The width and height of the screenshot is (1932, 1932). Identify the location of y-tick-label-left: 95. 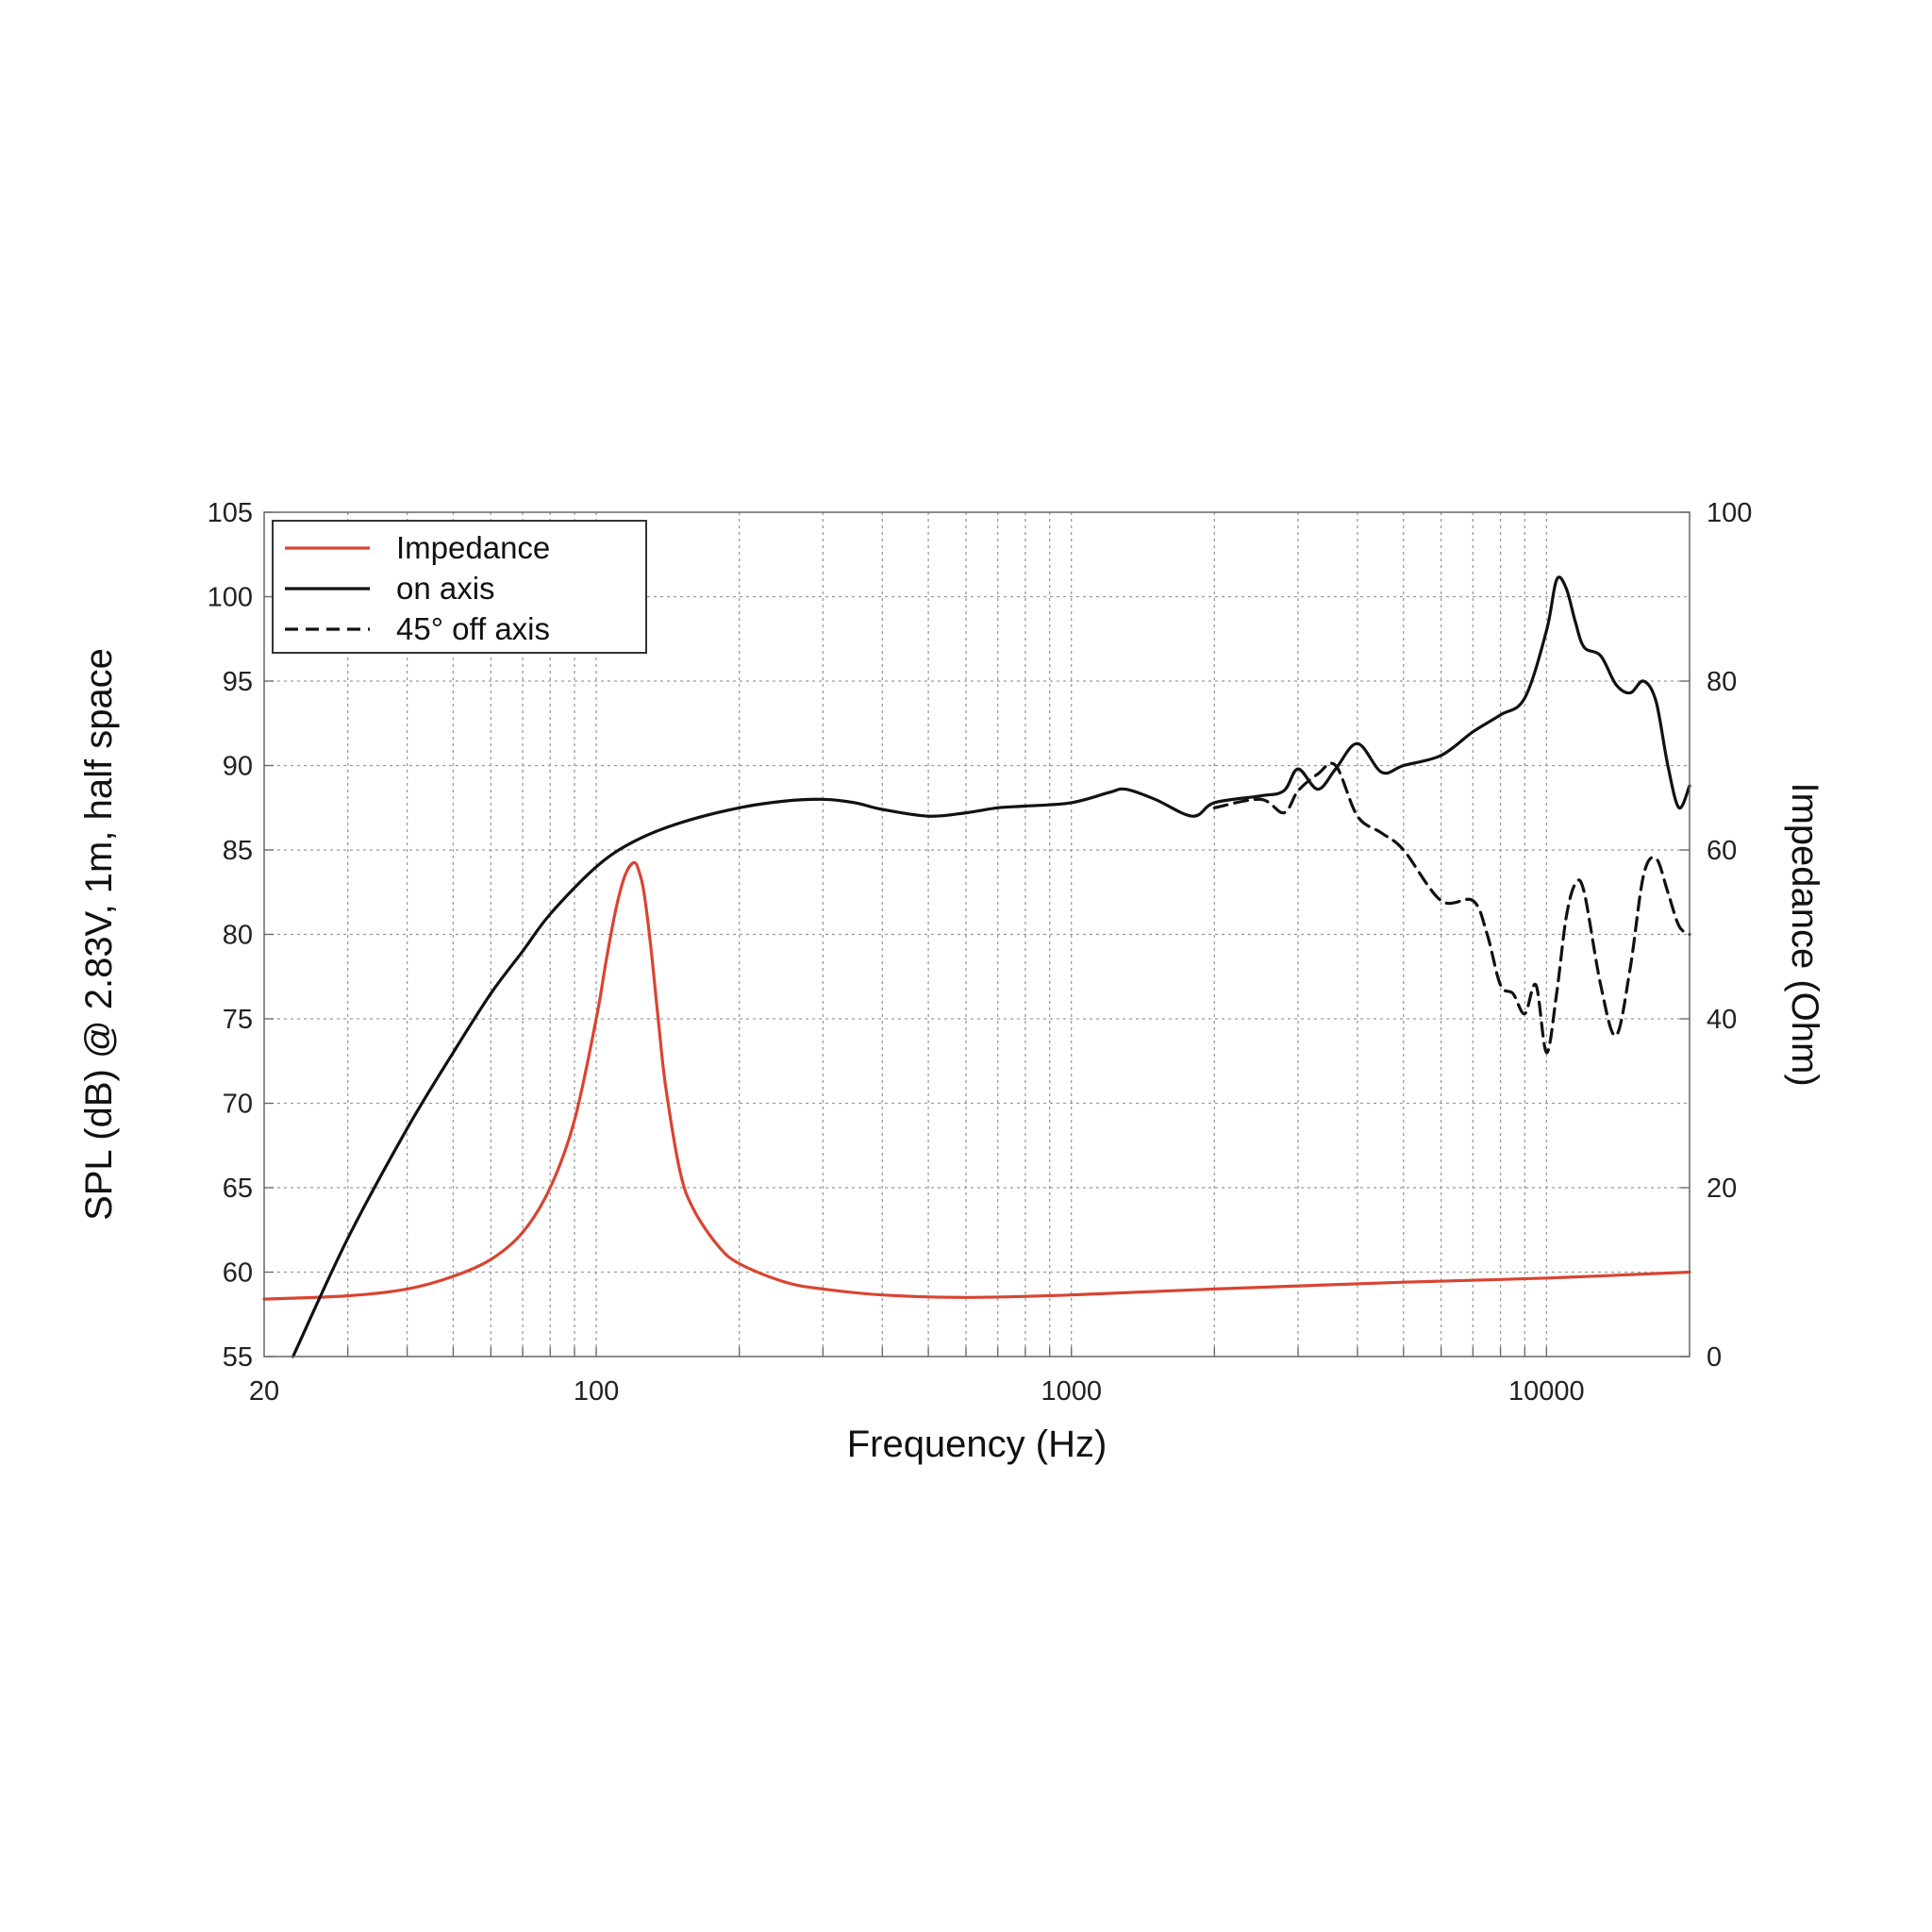
(238, 682).